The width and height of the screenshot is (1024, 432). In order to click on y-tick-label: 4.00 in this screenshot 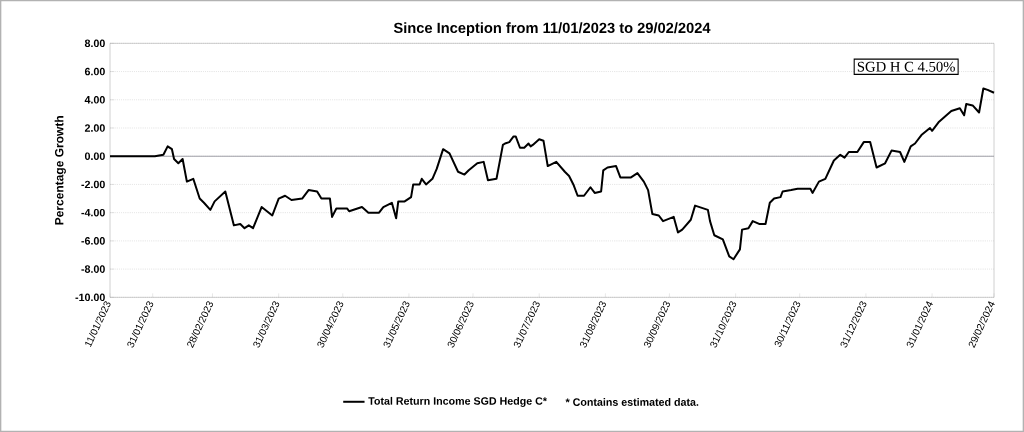, I will do `click(94, 100)`.